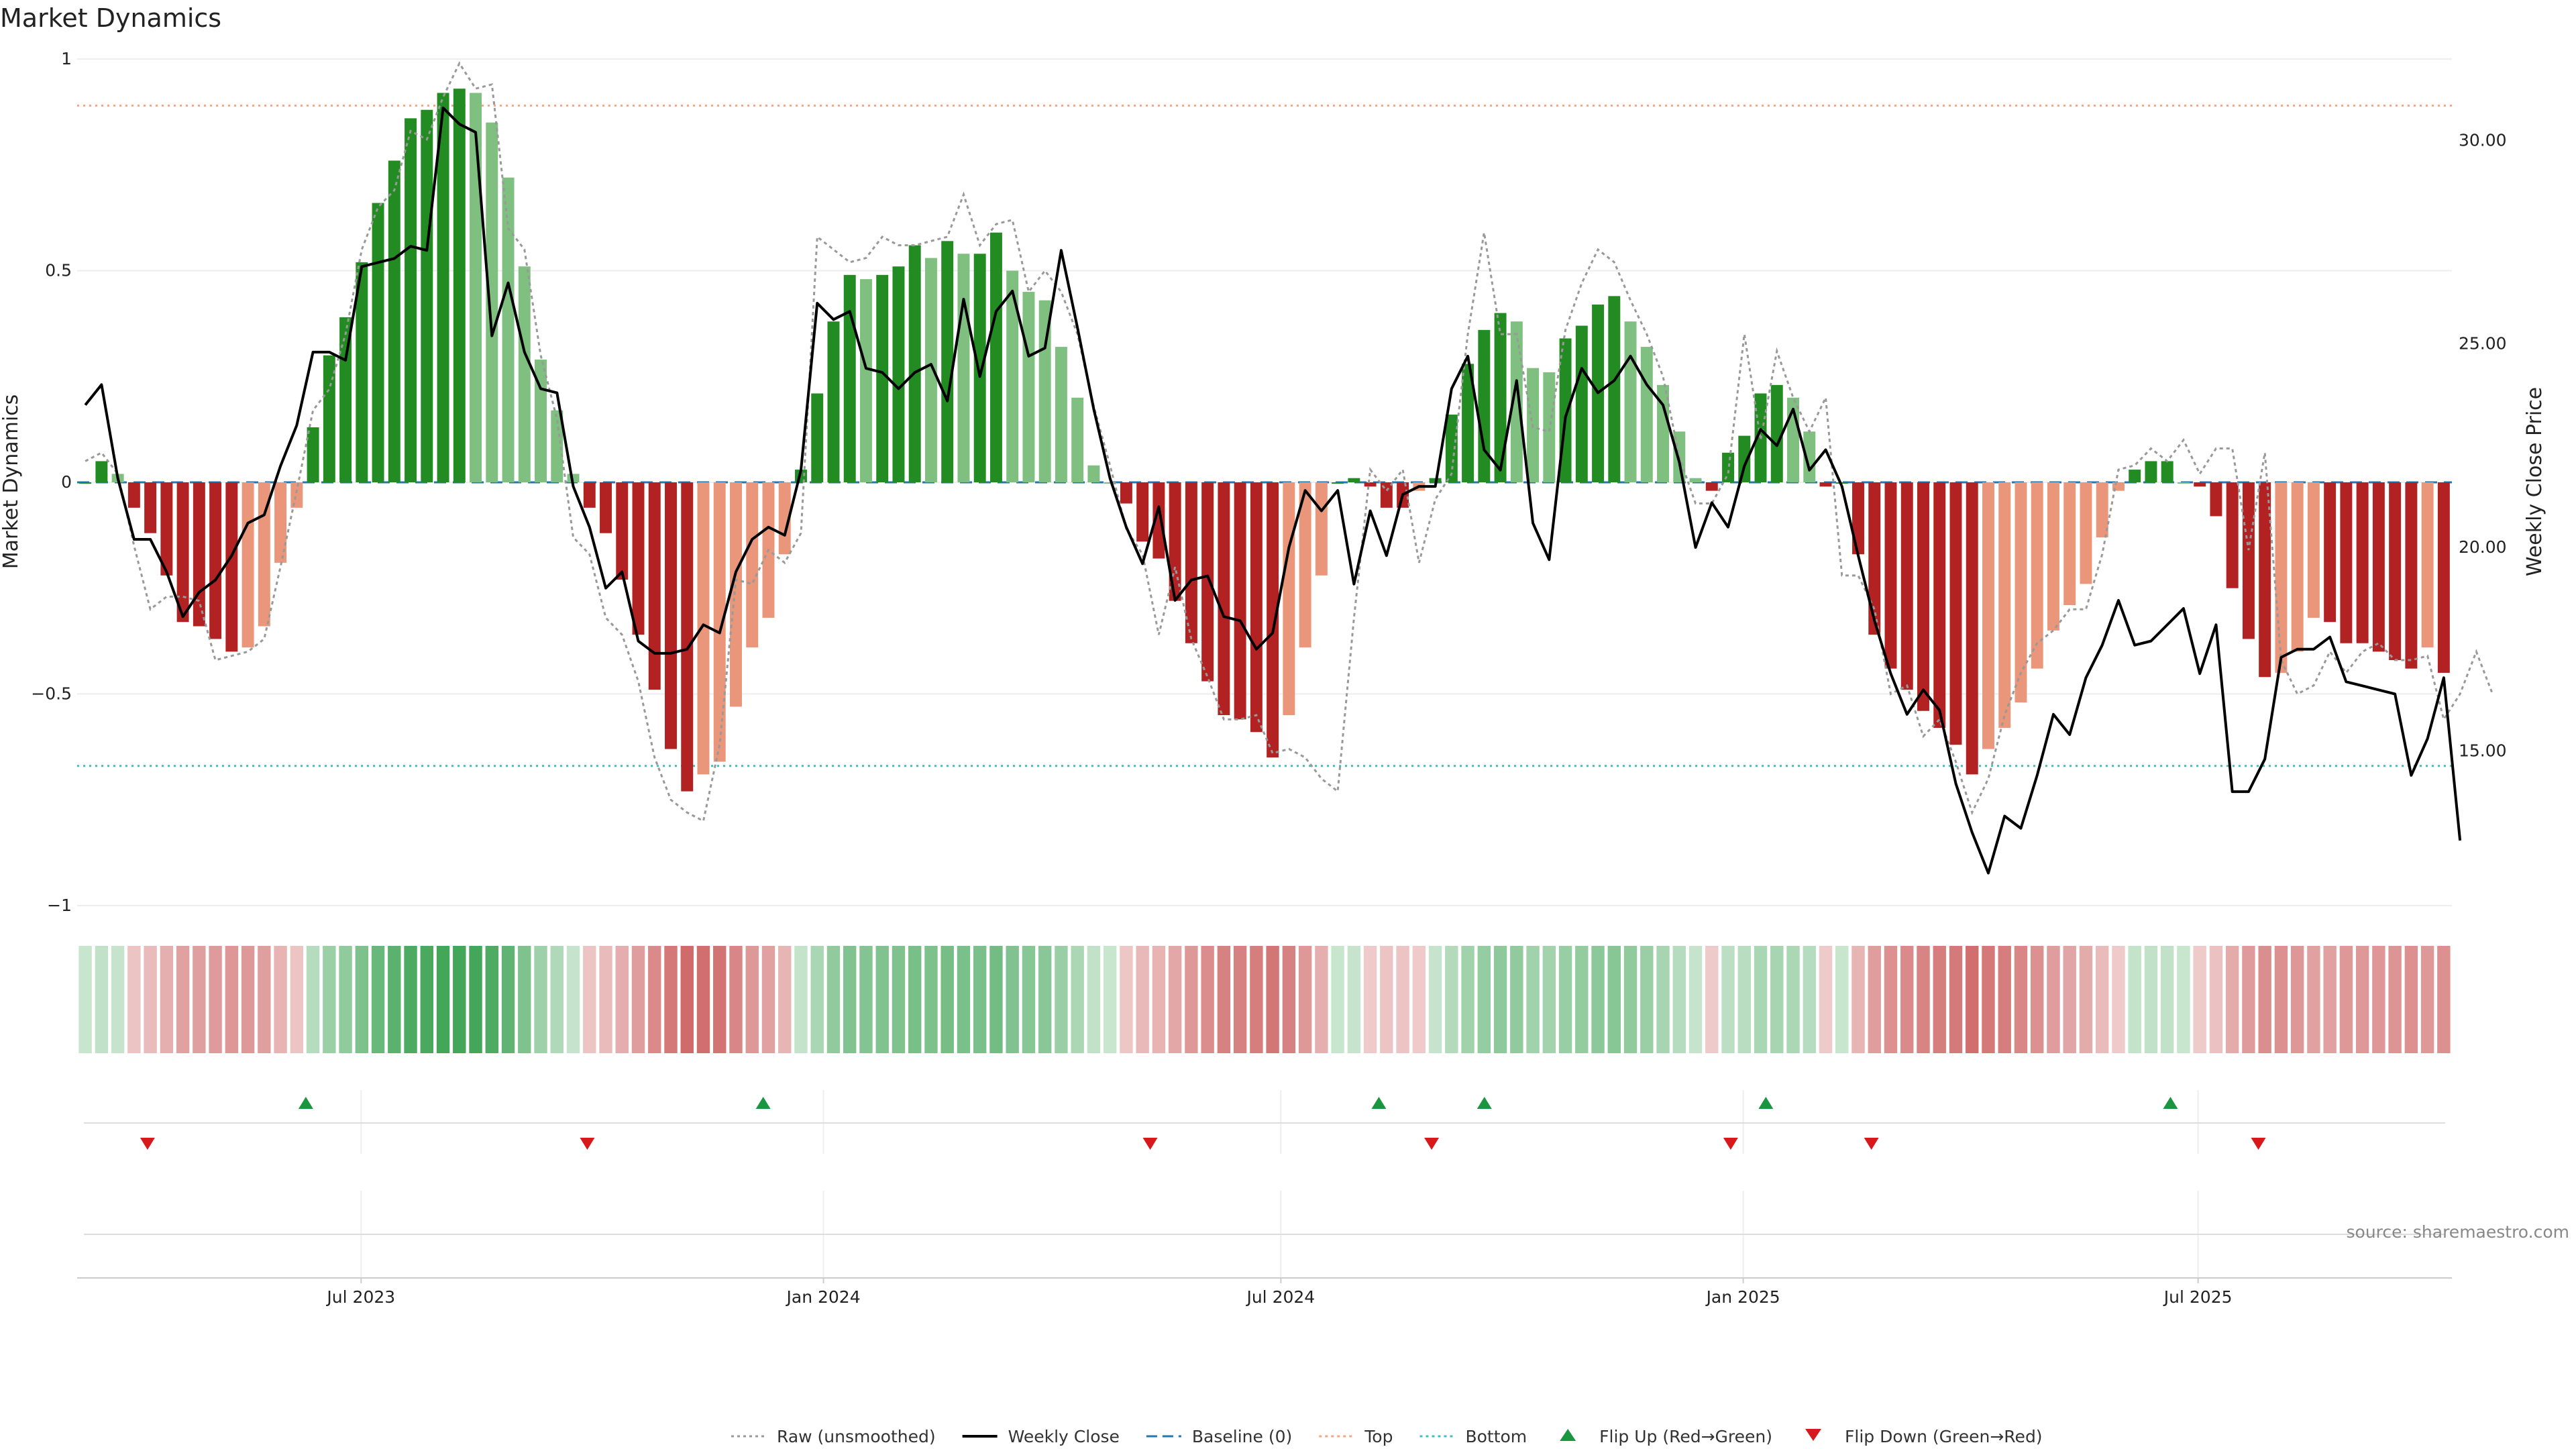 The height and width of the screenshot is (1449, 2576). What do you see at coordinates (1264, 1184) in the screenshot?
I see `flip-markers-panel` at bounding box center [1264, 1184].